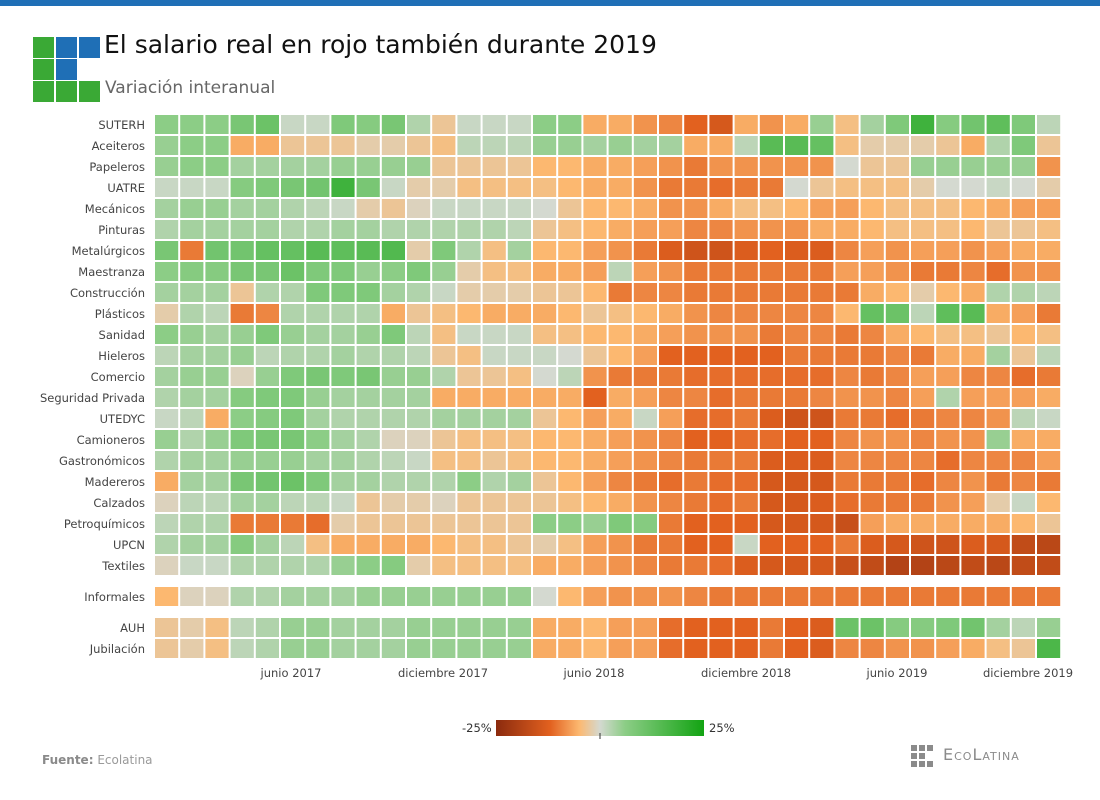 The image size is (1100, 800). Describe the element at coordinates (746, 673) in the screenshot. I see `x-tick-label: diciembre 2018` at that location.